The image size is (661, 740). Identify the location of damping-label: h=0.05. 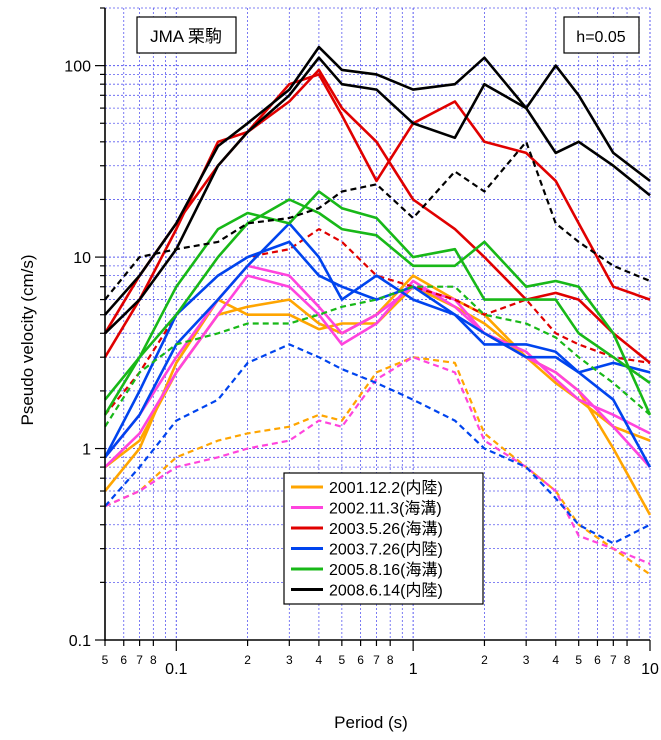
(601, 35).